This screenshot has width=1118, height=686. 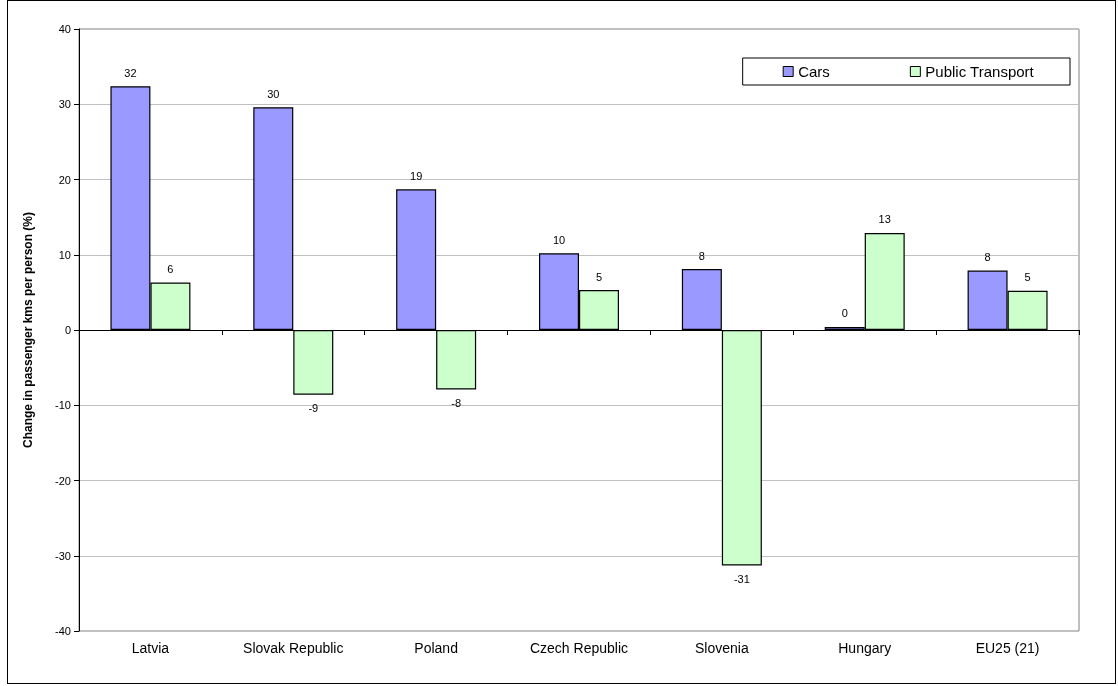 What do you see at coordinates (67, 330) in the screenshot?
I see `y-tick-label: 0` at bounding box center [67, 330].